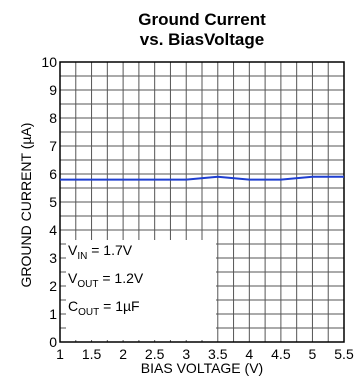  What do you see at coordinates (249, 354) in the screenshot?
I see `x-tick-label: 4` at bounding box center [249, 354].